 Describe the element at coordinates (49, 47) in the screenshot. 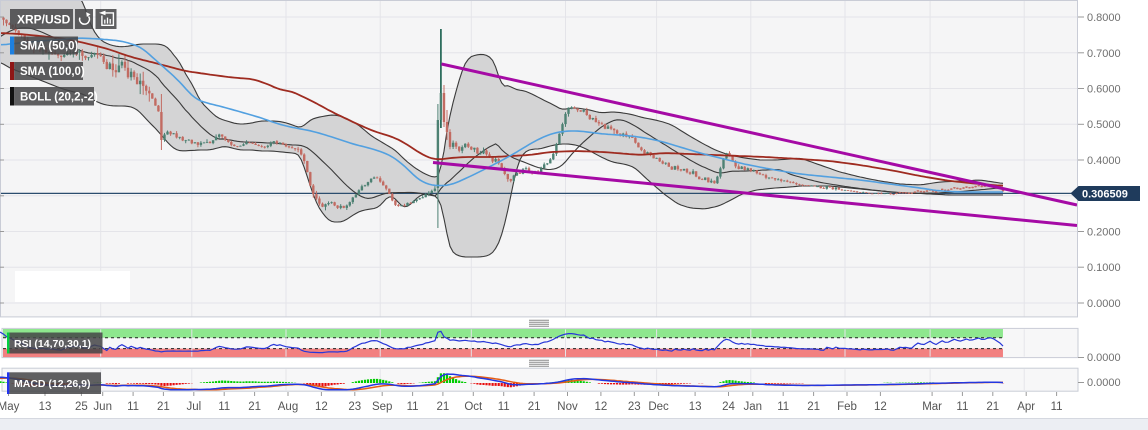

I see `svg-text: SMA (50,0)` at that location.